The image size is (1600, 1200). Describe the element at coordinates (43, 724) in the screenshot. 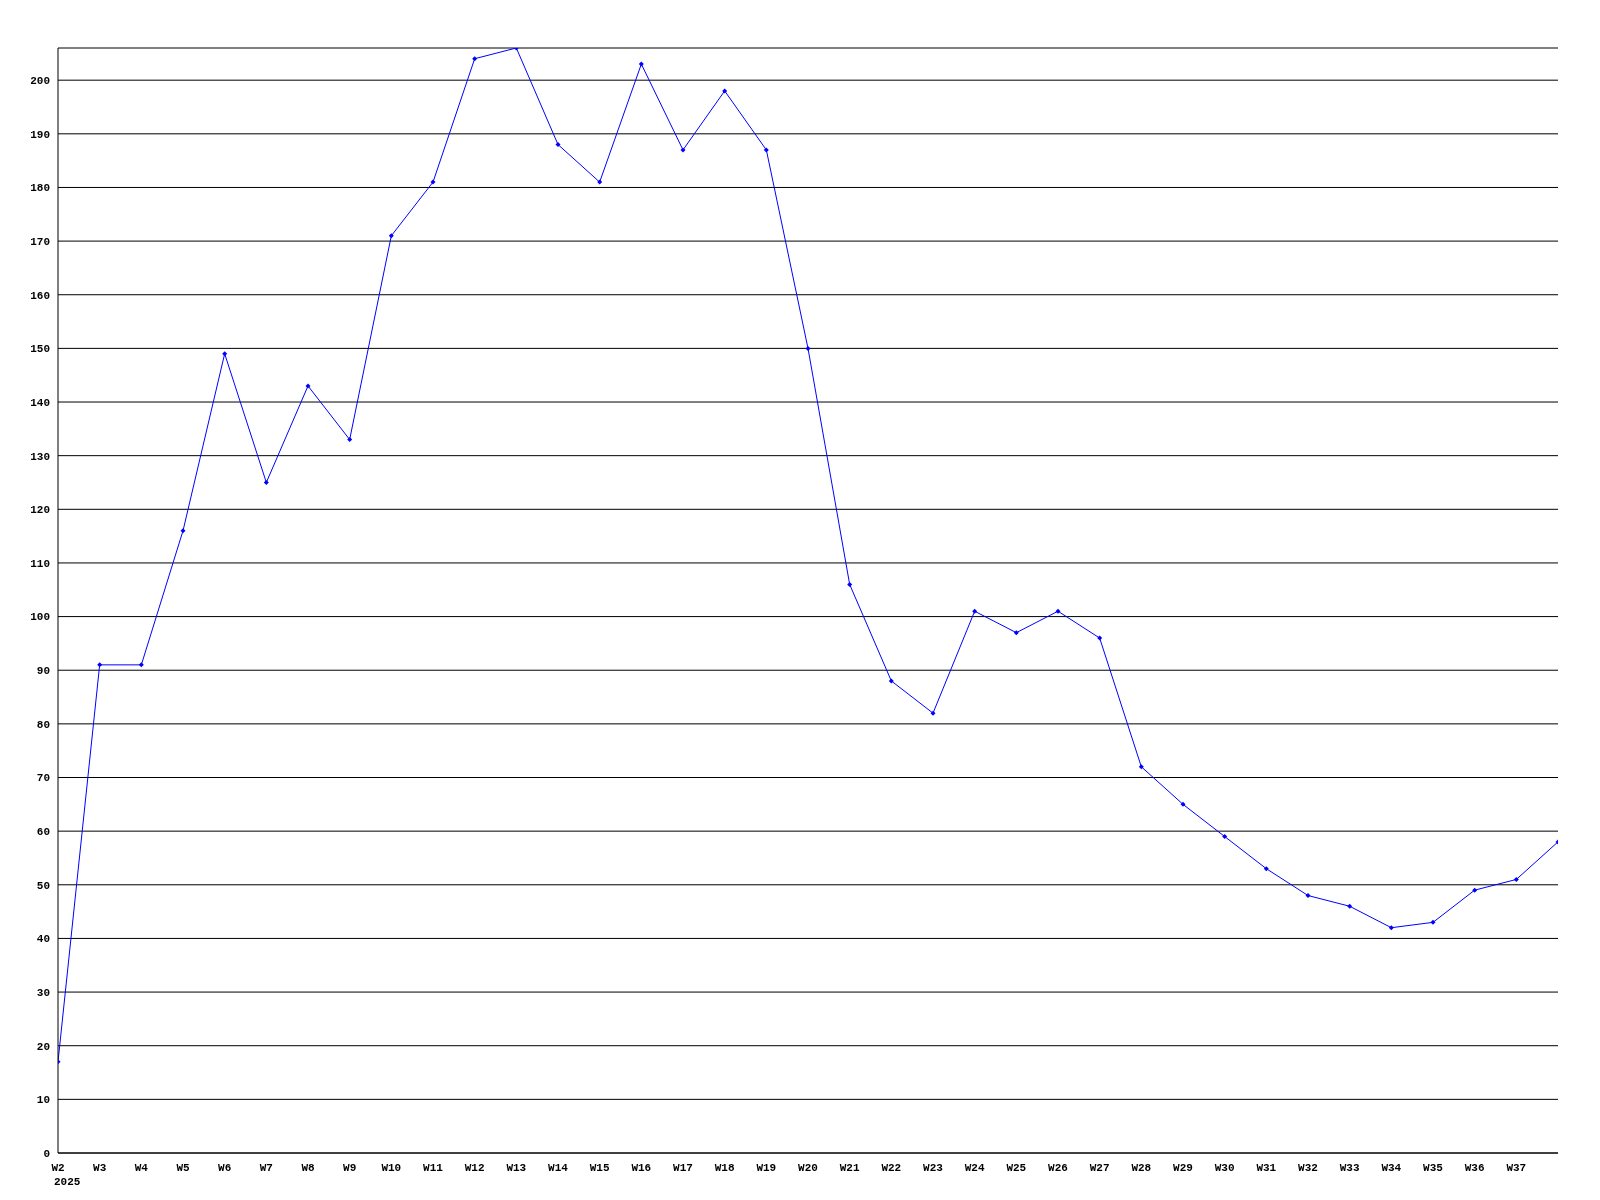

I see `y-tick-label: 80` at that location.